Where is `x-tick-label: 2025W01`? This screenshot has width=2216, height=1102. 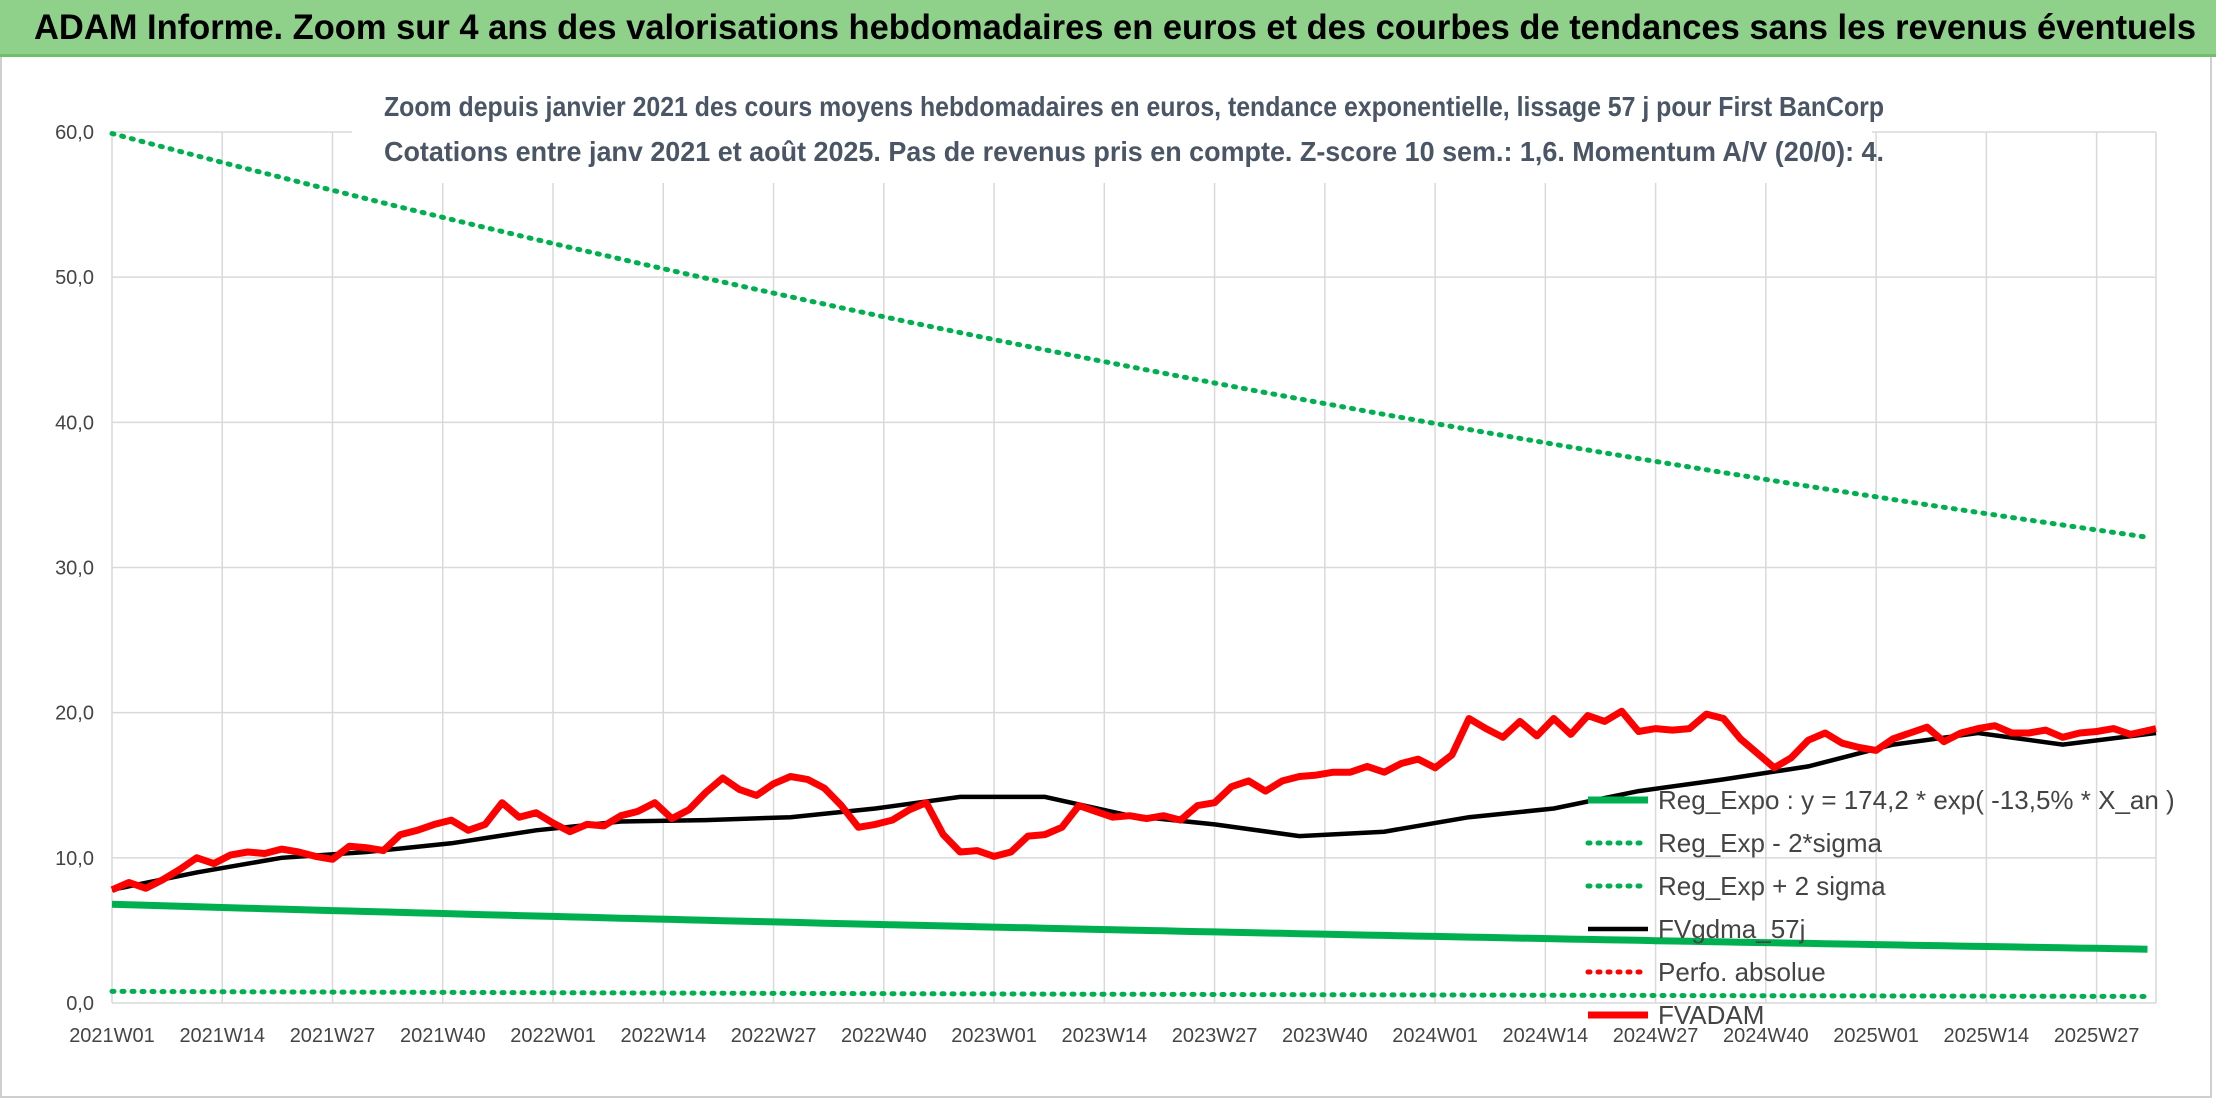 x-tick-label: 2025W01 is located at coordinates (1876, 1036).